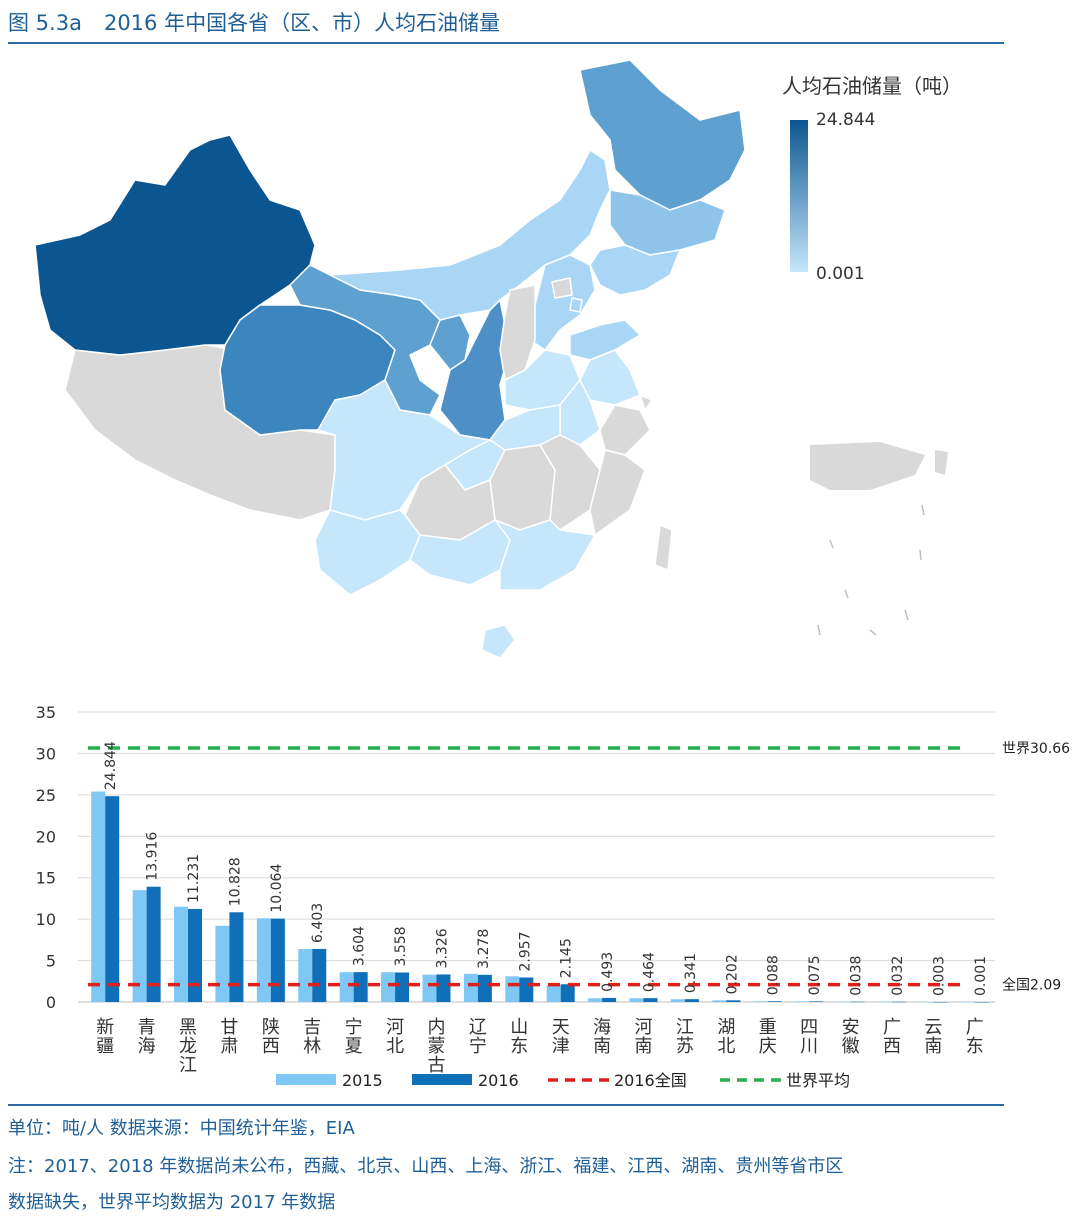  I want to click on x-tick-label: 四川, so click(809, 1037).